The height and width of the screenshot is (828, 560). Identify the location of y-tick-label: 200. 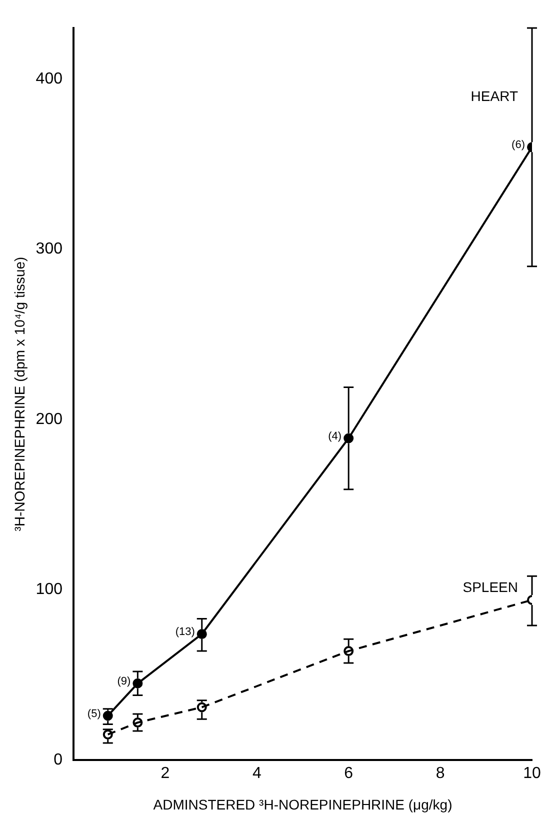
(49, 419).